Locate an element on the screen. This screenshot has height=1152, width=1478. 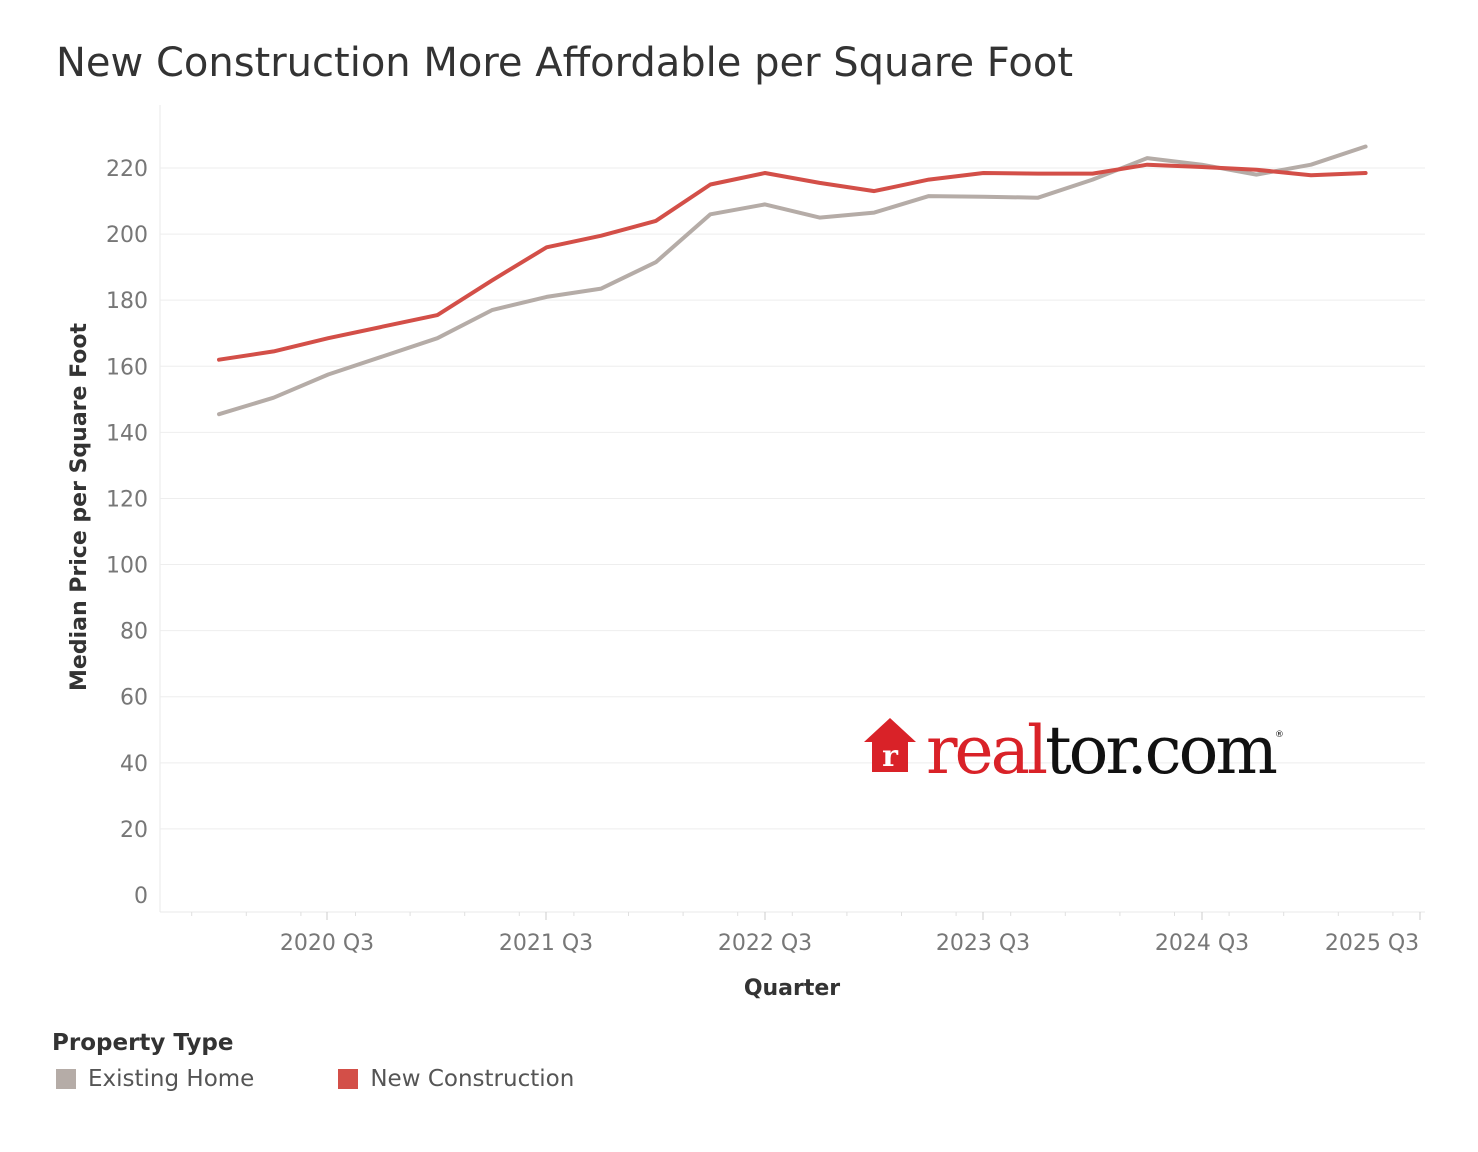
legend-label-existing-home: Existing Home is located at coordinates (171, 1079).